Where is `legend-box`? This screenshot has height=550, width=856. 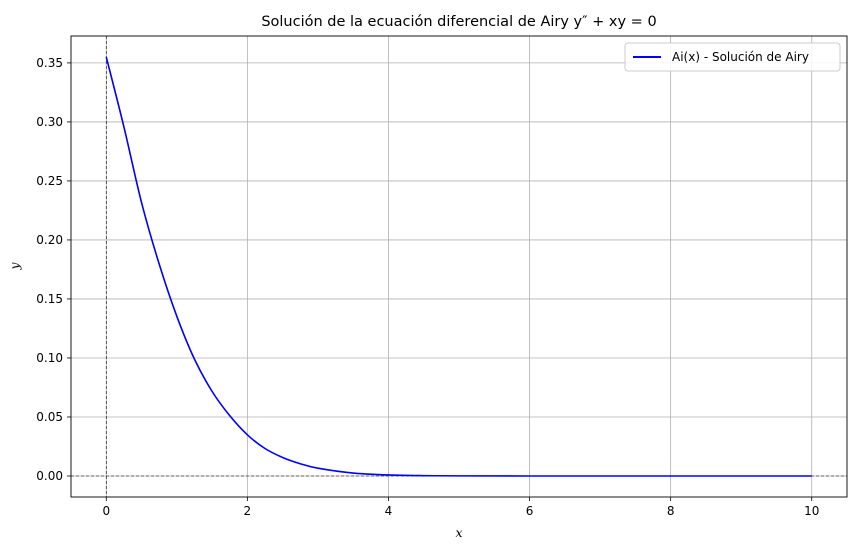
legend-box is located at coordinates (732, 57).